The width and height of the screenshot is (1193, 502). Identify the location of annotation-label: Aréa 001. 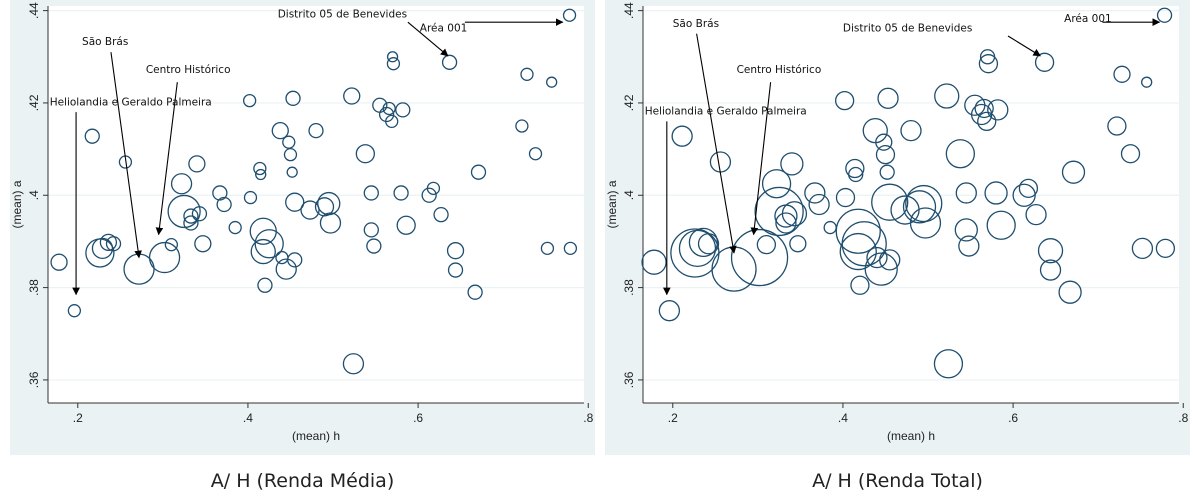
(444, 28).